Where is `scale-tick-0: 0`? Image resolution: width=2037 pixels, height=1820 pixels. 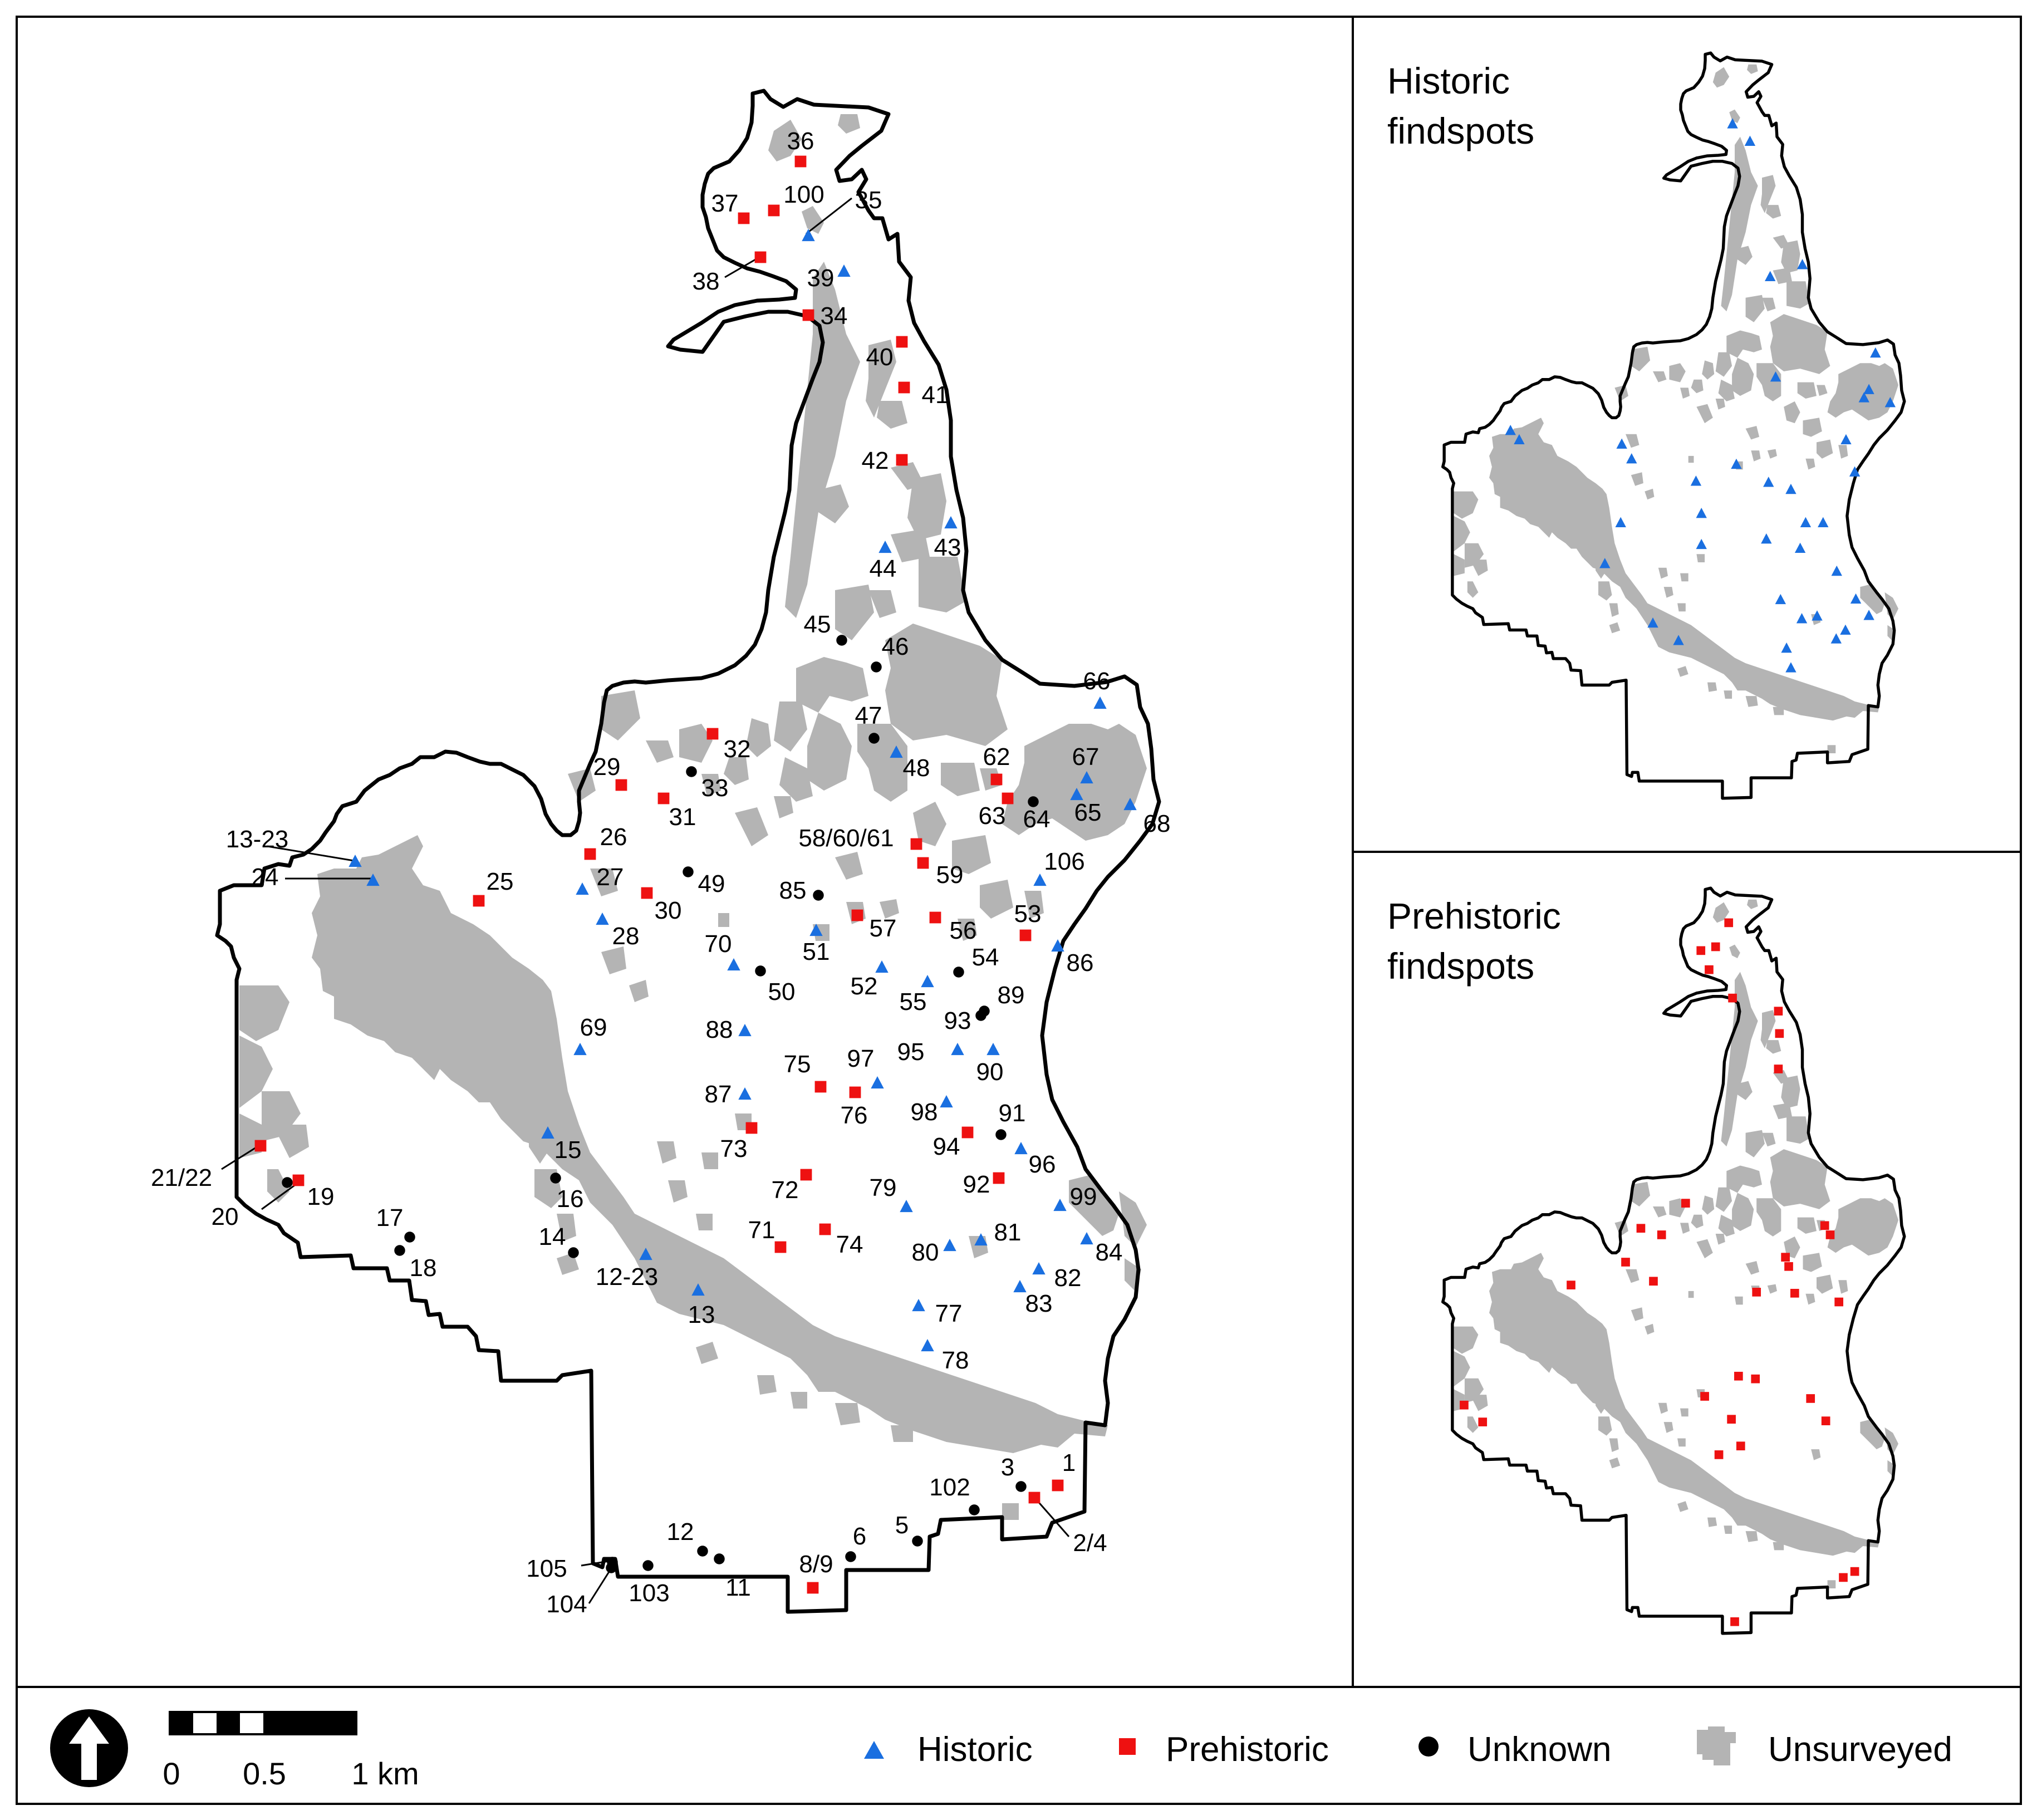
scale-tick-0: 0 is located at coordinates (171, 1774).